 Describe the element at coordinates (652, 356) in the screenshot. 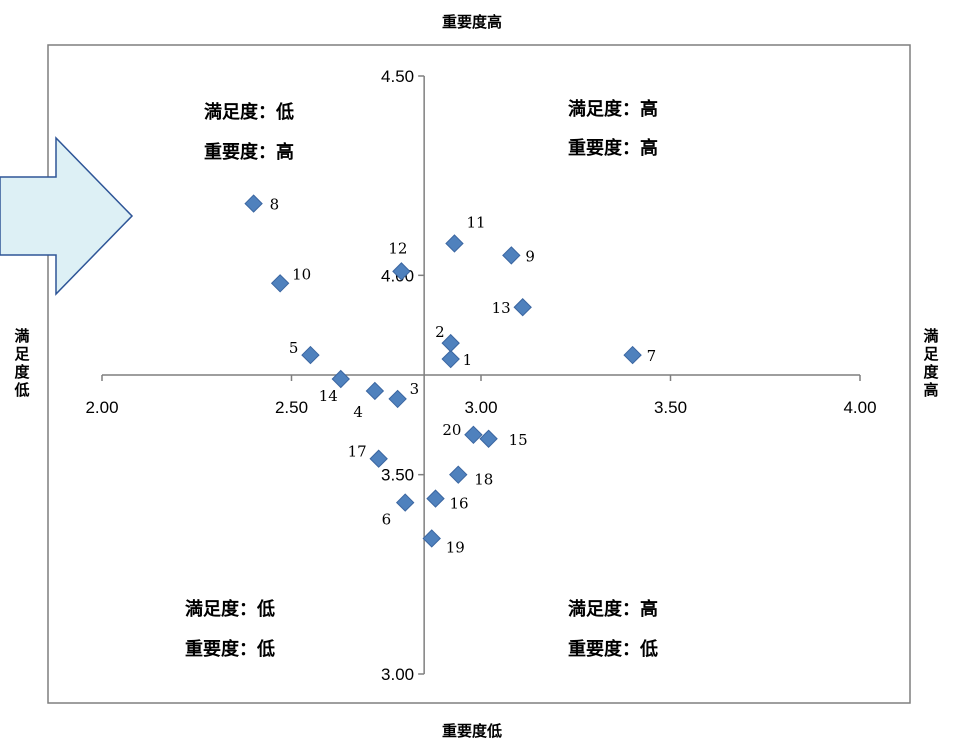

I see `data-point-label: 7` at that location.